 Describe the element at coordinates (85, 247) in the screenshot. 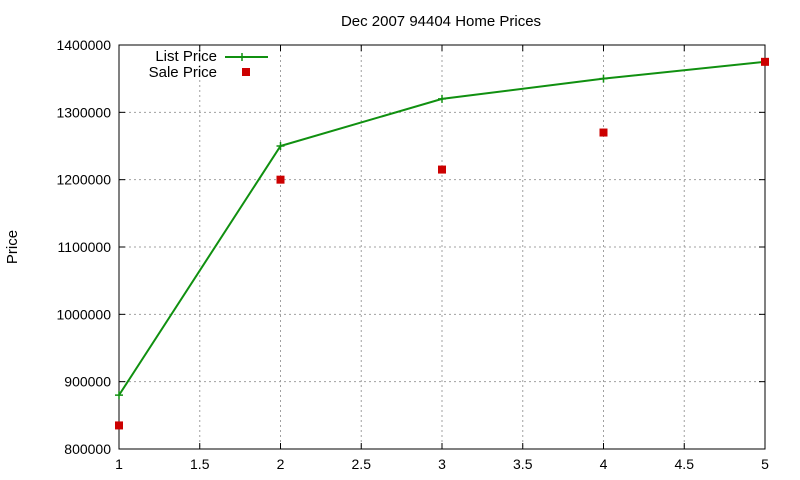

I see `y-tick-label: 1100000` at that location.